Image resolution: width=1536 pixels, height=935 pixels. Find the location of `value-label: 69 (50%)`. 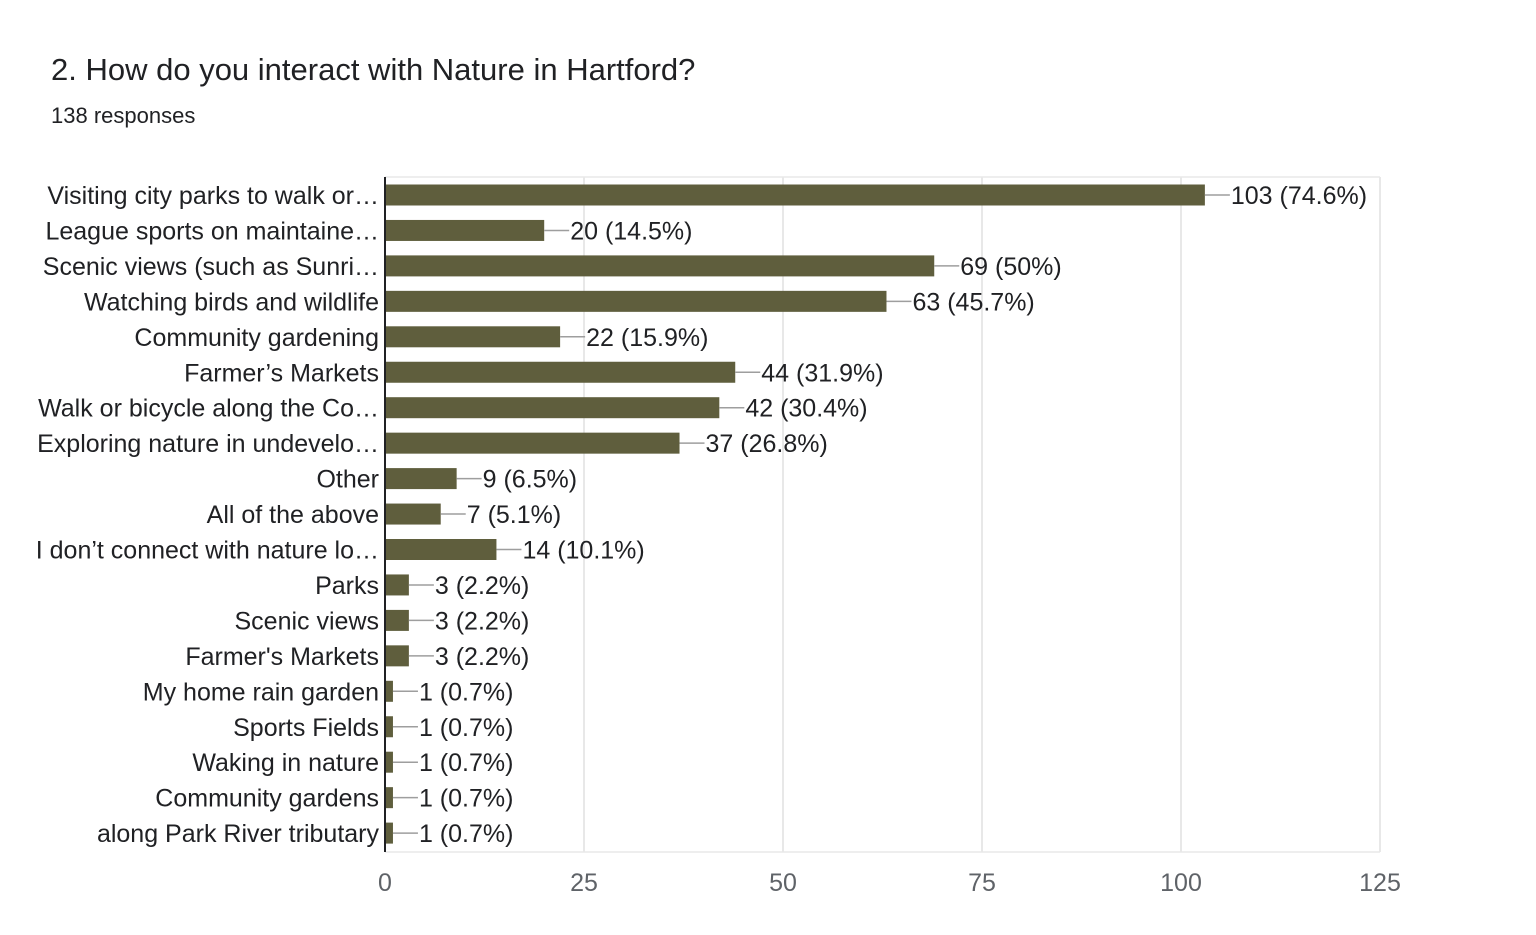

value-label: 69 (50%) is located at coordinates (1010, 267).